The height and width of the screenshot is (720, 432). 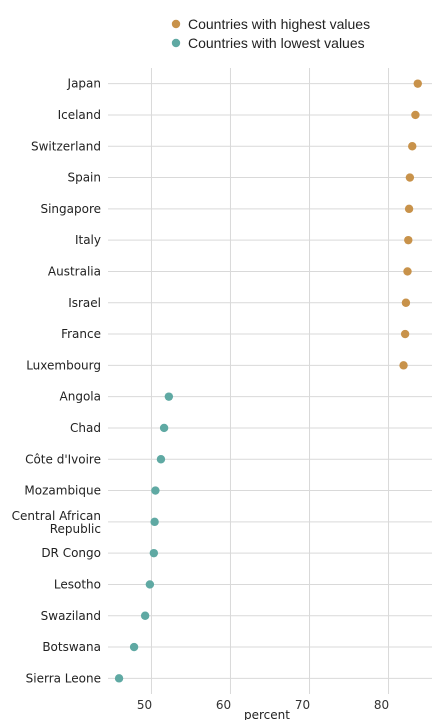 What do you see at coordinates (84, 303) in the screenshot?
I see `category-label: Israel` at bounding box center [84, 303].